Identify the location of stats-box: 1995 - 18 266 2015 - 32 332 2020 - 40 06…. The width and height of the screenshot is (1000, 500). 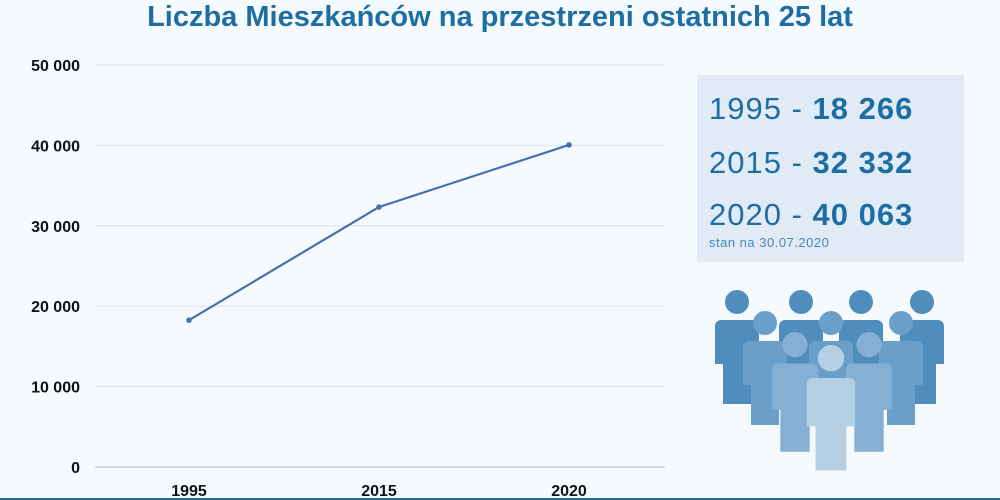
(830, 168).